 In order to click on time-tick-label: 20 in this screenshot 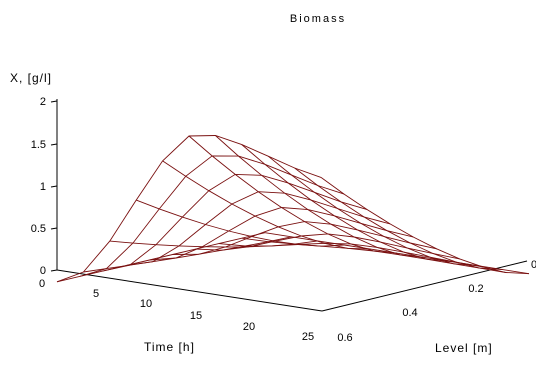, I will do `click(249, 327)`.